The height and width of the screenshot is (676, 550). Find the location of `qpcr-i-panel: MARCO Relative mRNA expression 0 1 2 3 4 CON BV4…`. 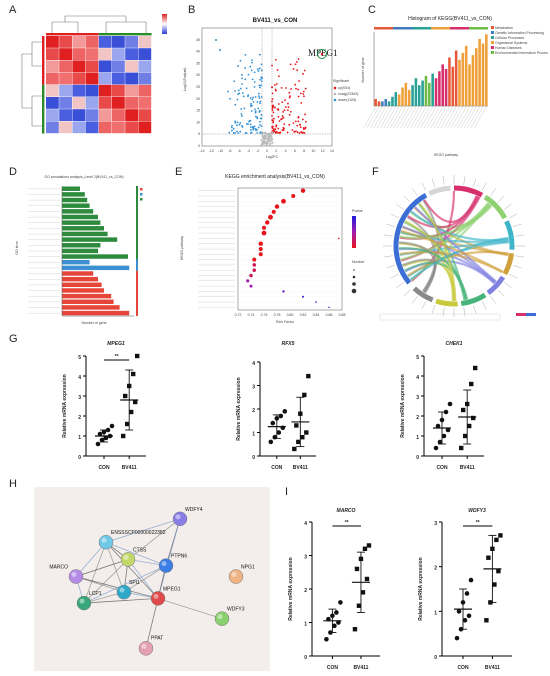

qpcr-i-panel: MARCO Relative mRNA expression 0 1 2 3 4 CON BV4… is located at coordinates (416, 585).